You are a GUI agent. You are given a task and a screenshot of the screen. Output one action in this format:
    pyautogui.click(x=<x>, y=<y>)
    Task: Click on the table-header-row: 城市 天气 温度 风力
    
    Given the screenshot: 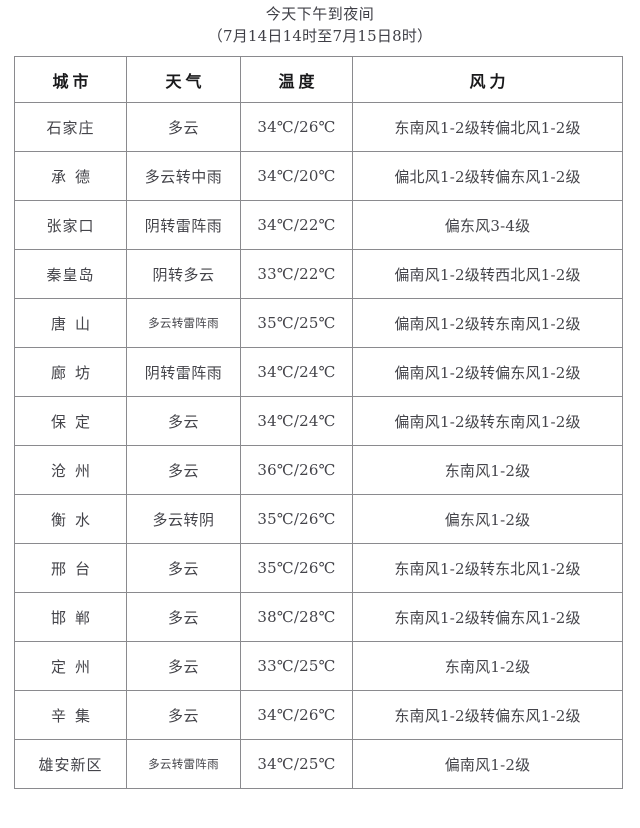 What is the action you would take?
    pyautogui.click(x=318, y=79)
    